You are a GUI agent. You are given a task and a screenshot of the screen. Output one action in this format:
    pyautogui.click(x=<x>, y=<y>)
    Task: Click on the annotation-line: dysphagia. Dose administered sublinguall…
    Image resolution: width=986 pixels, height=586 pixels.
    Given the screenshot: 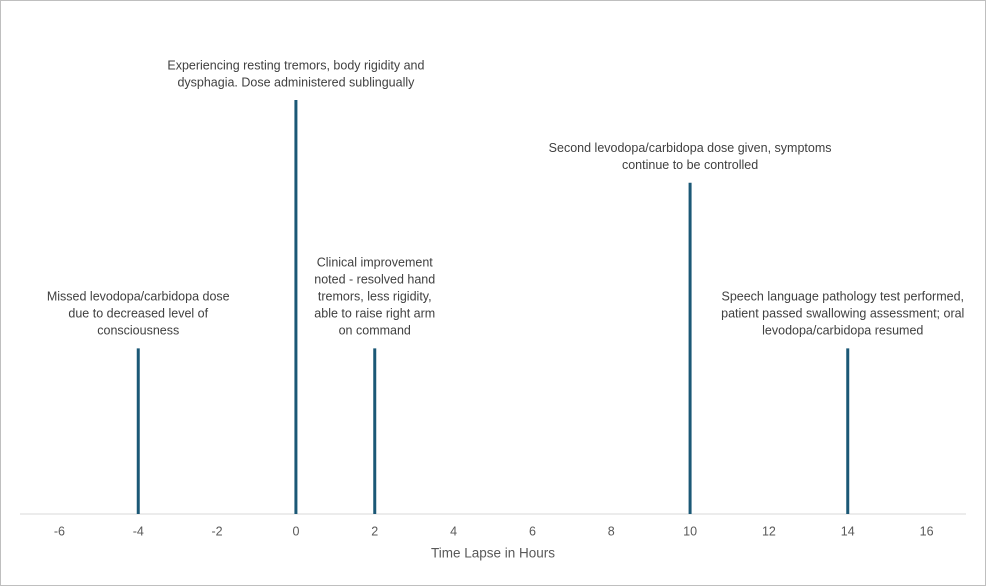 What is the action you would take?
    pyautogui.click(x=296, y=82)
    